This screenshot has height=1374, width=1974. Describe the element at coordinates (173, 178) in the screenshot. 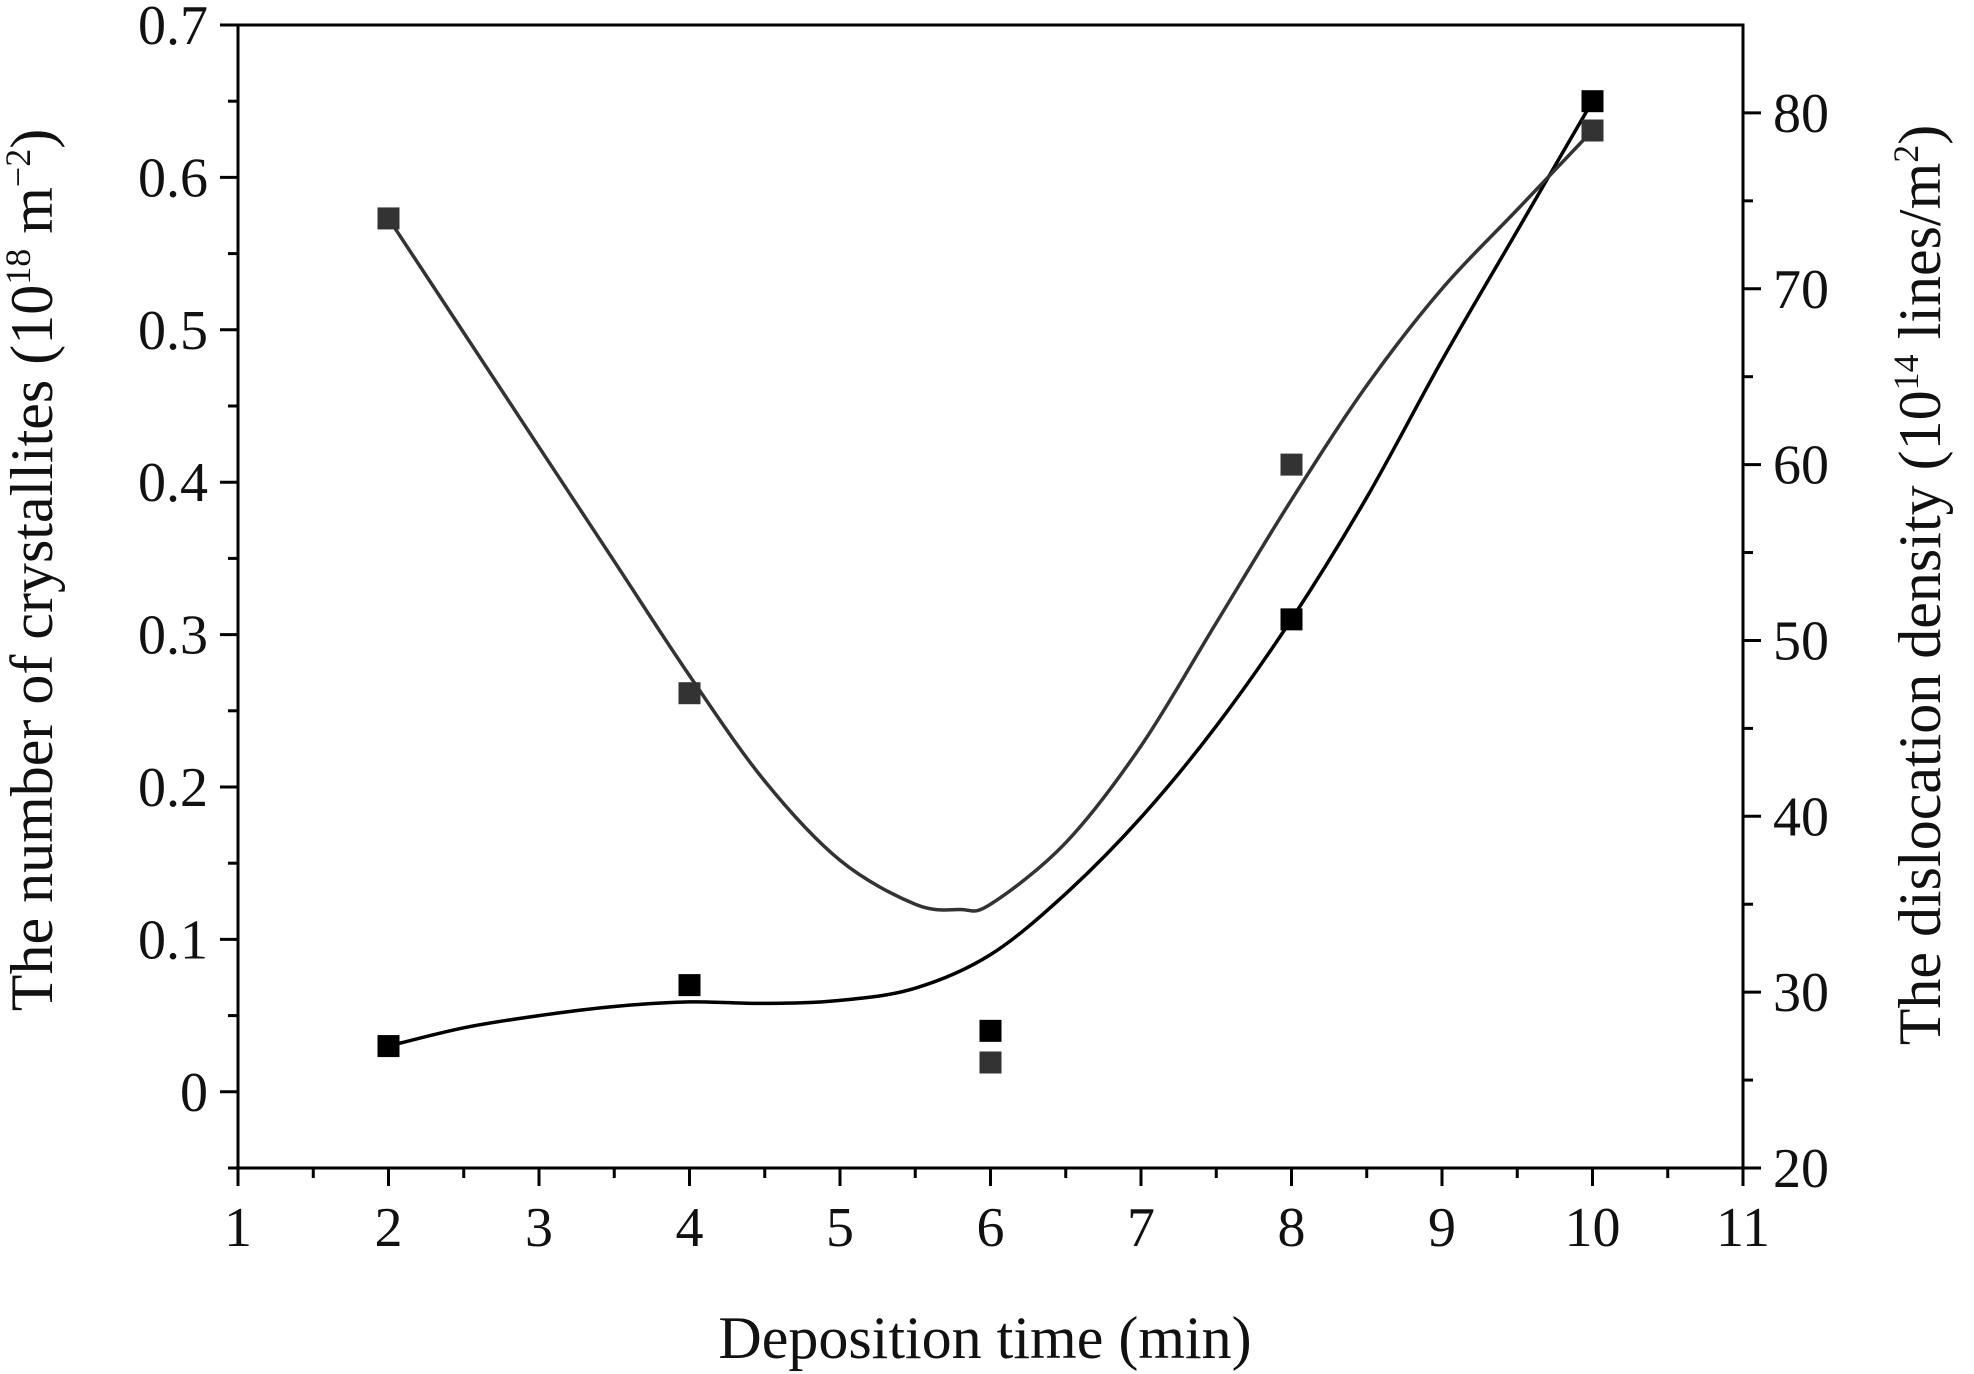

I see `y-tick-label: 0.6` at that location.